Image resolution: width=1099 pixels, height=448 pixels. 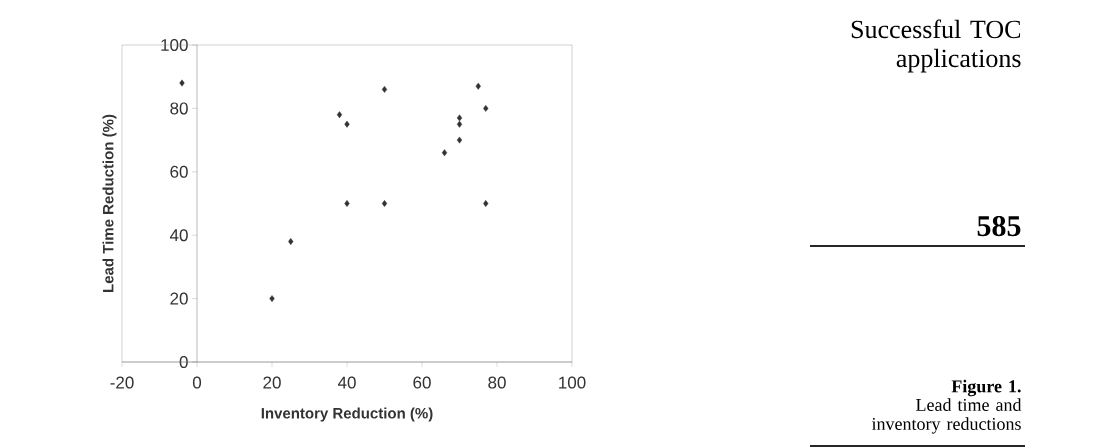 I want to click on y-tick-label: 40, so click(x=178, y=235).